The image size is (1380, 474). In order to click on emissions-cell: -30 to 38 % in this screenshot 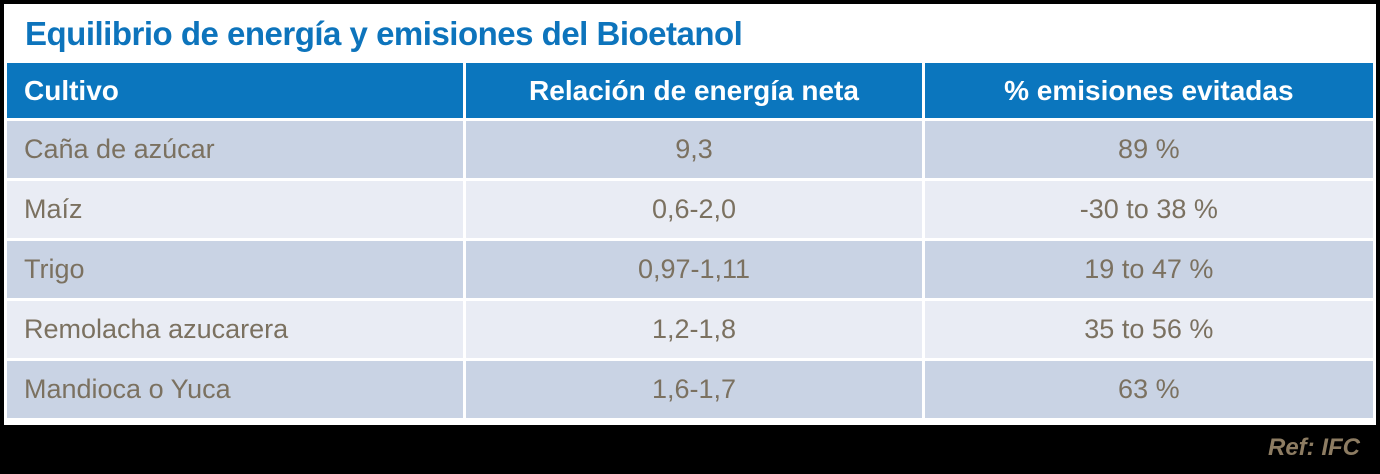, I will do `click(1148, 209)`.